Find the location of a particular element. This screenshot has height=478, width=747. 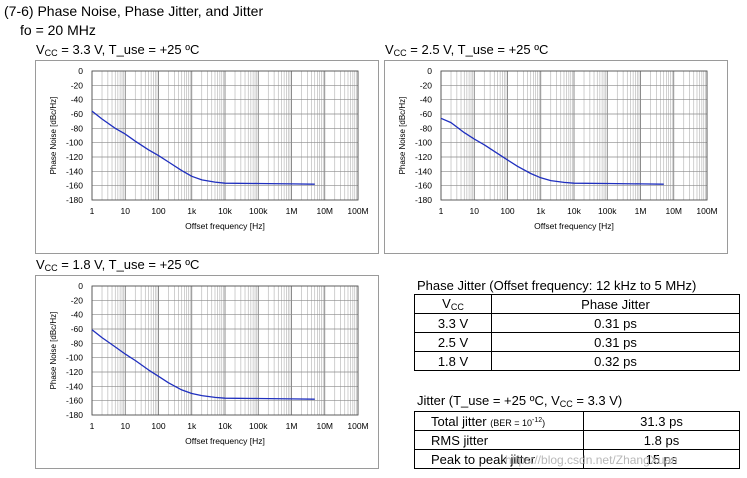

header-vcc: VCC is located at coordinates (453, 304).